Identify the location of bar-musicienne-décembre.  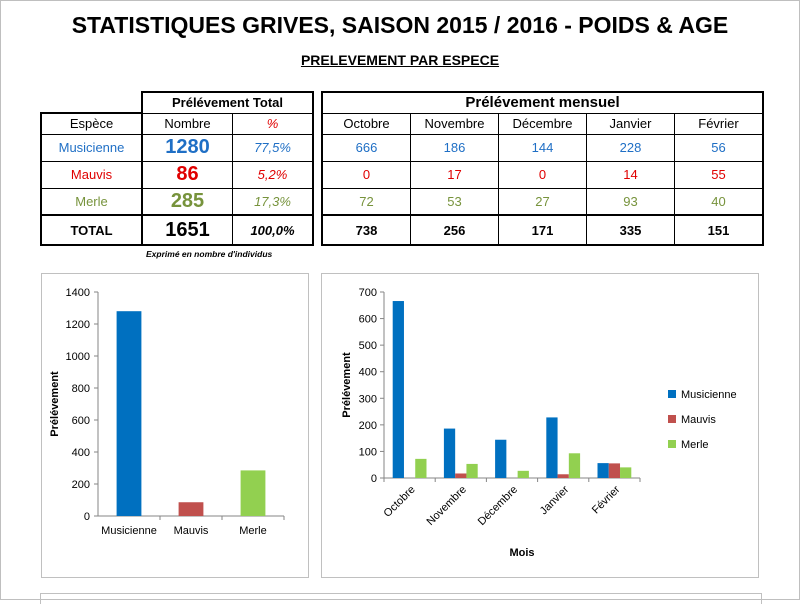
(501, 458).